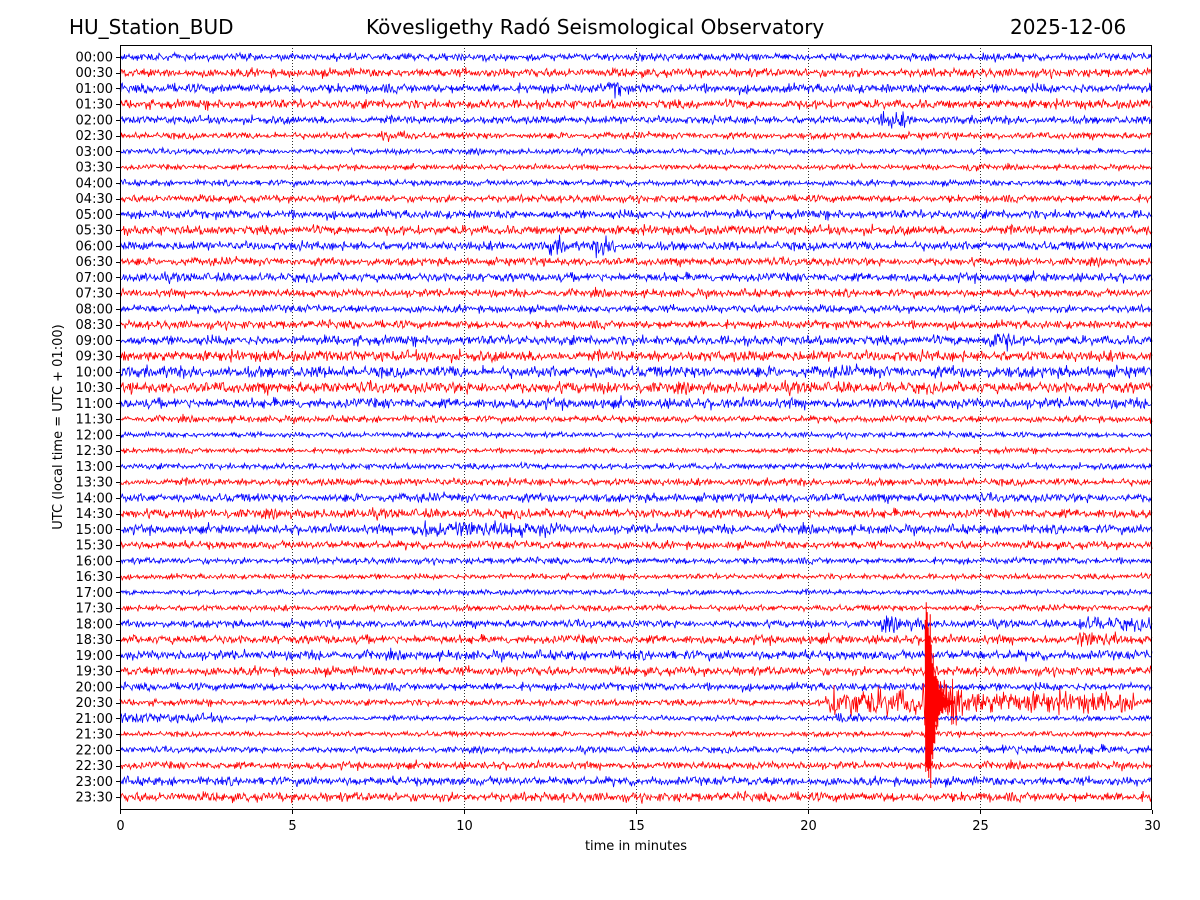 This screenshot has height=900, width=1200. I want to click on date-title: 2025-12-06, so click(1068, 27).